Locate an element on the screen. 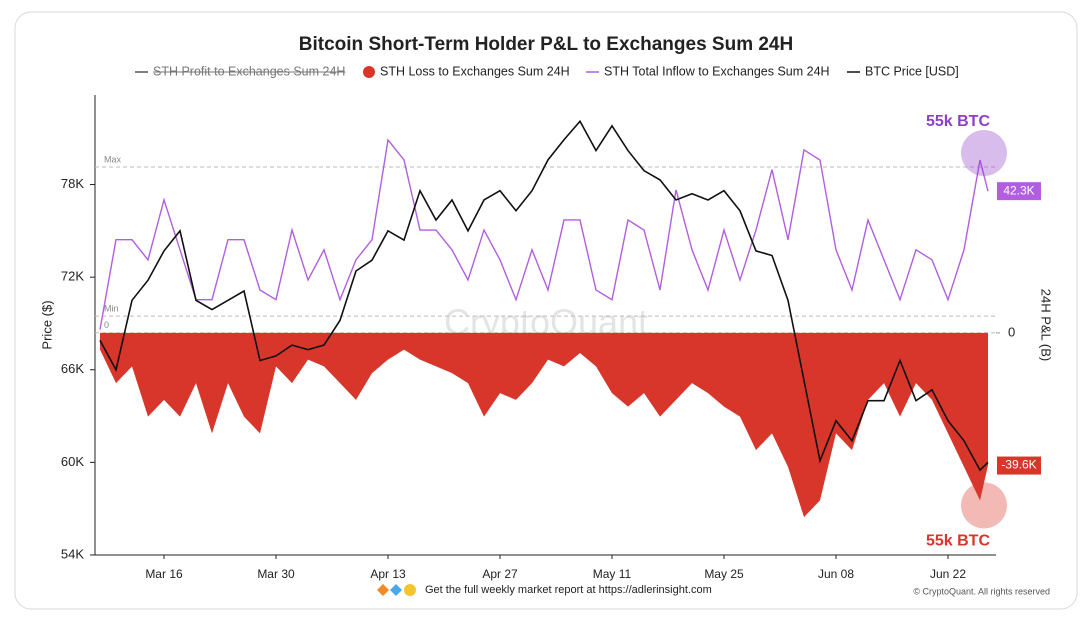 The width and height of the screenshot is (1092, 627). y-tick-label: 54K is located at coordinates (72, 553).